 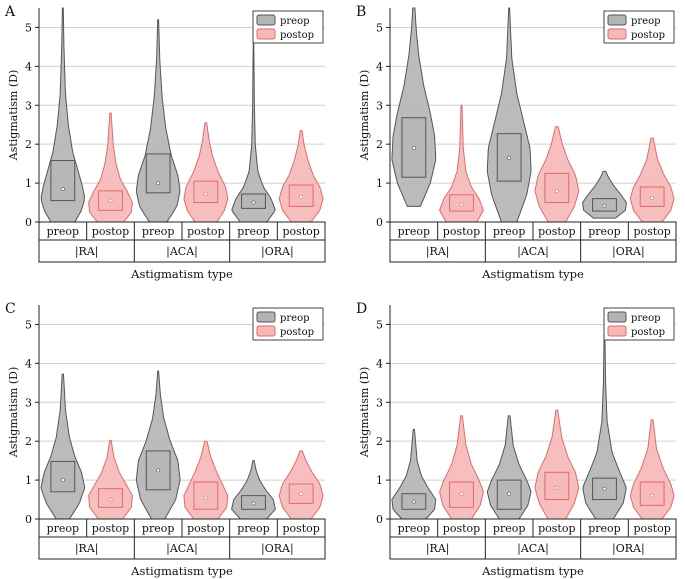 I want to click on panel-letter: D, so click(x=361, y=309).